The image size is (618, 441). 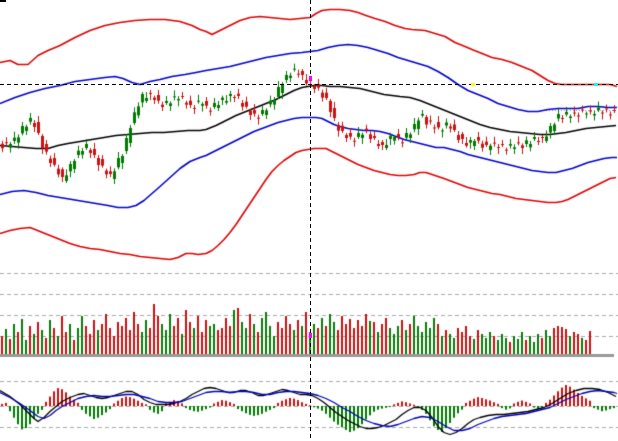 What do you see at coordinates (3, 1) in the screenshot?
I see `axis-corner-tick` at bounding box center [3, 1].